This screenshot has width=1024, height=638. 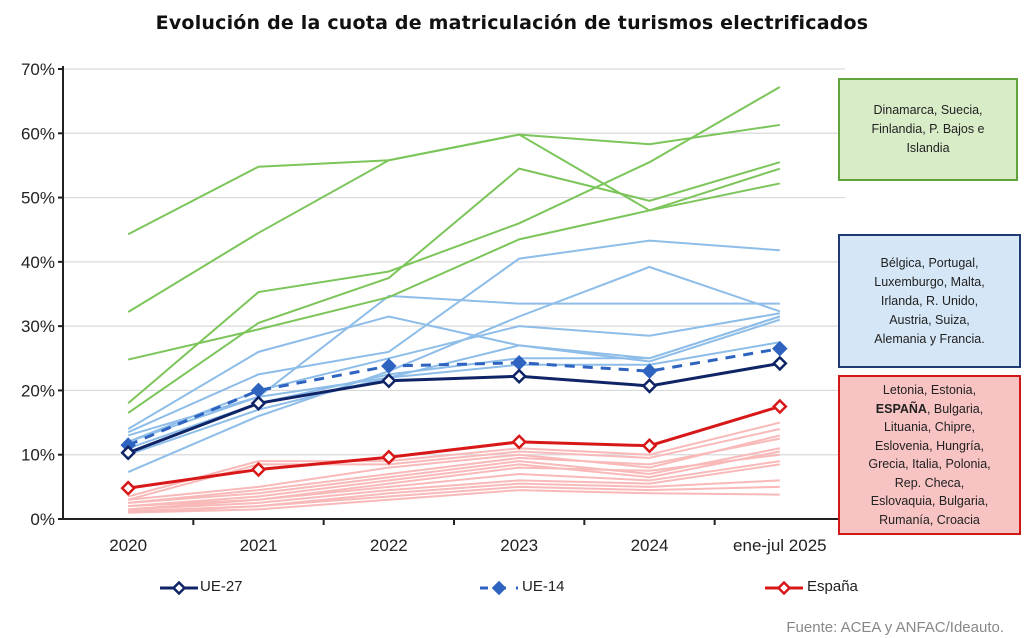 What do you see at coordinates (955, 408) in the screenshot?
I see `box-line-rest: , Bulgaria,` at bounding box center [955, 408].